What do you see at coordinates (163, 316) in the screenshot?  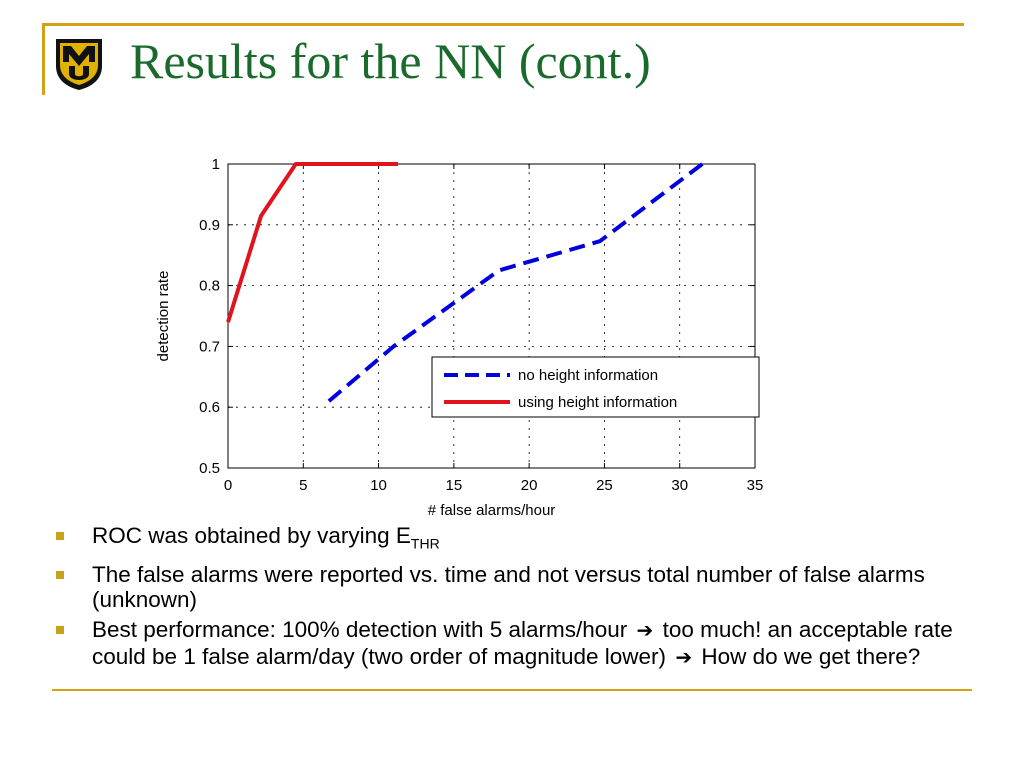 I see `y-axis-label: detection rate` at bounding box center [163, 316].